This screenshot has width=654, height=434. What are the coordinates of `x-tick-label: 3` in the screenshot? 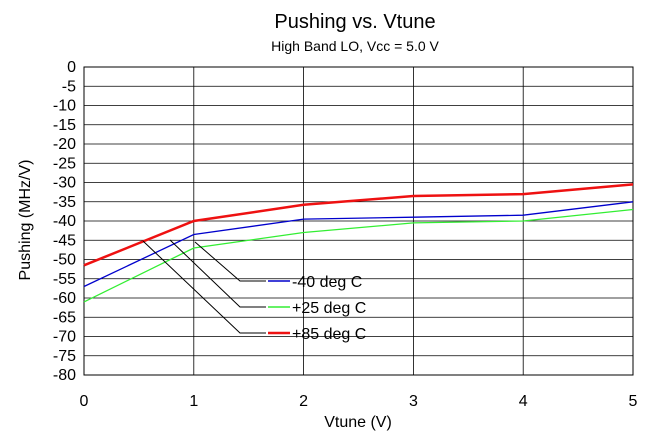 It's located at (413, 401).